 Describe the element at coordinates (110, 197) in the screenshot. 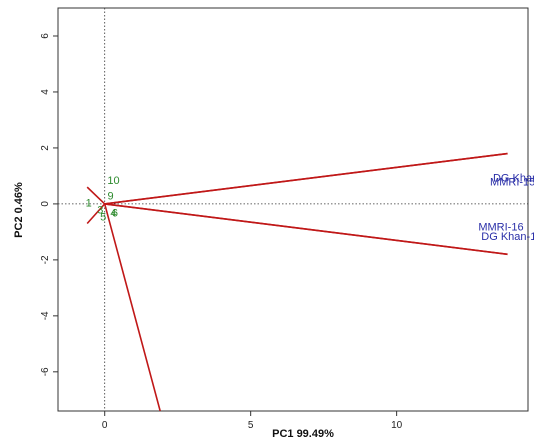

I see `observation-label: 9` at that location.